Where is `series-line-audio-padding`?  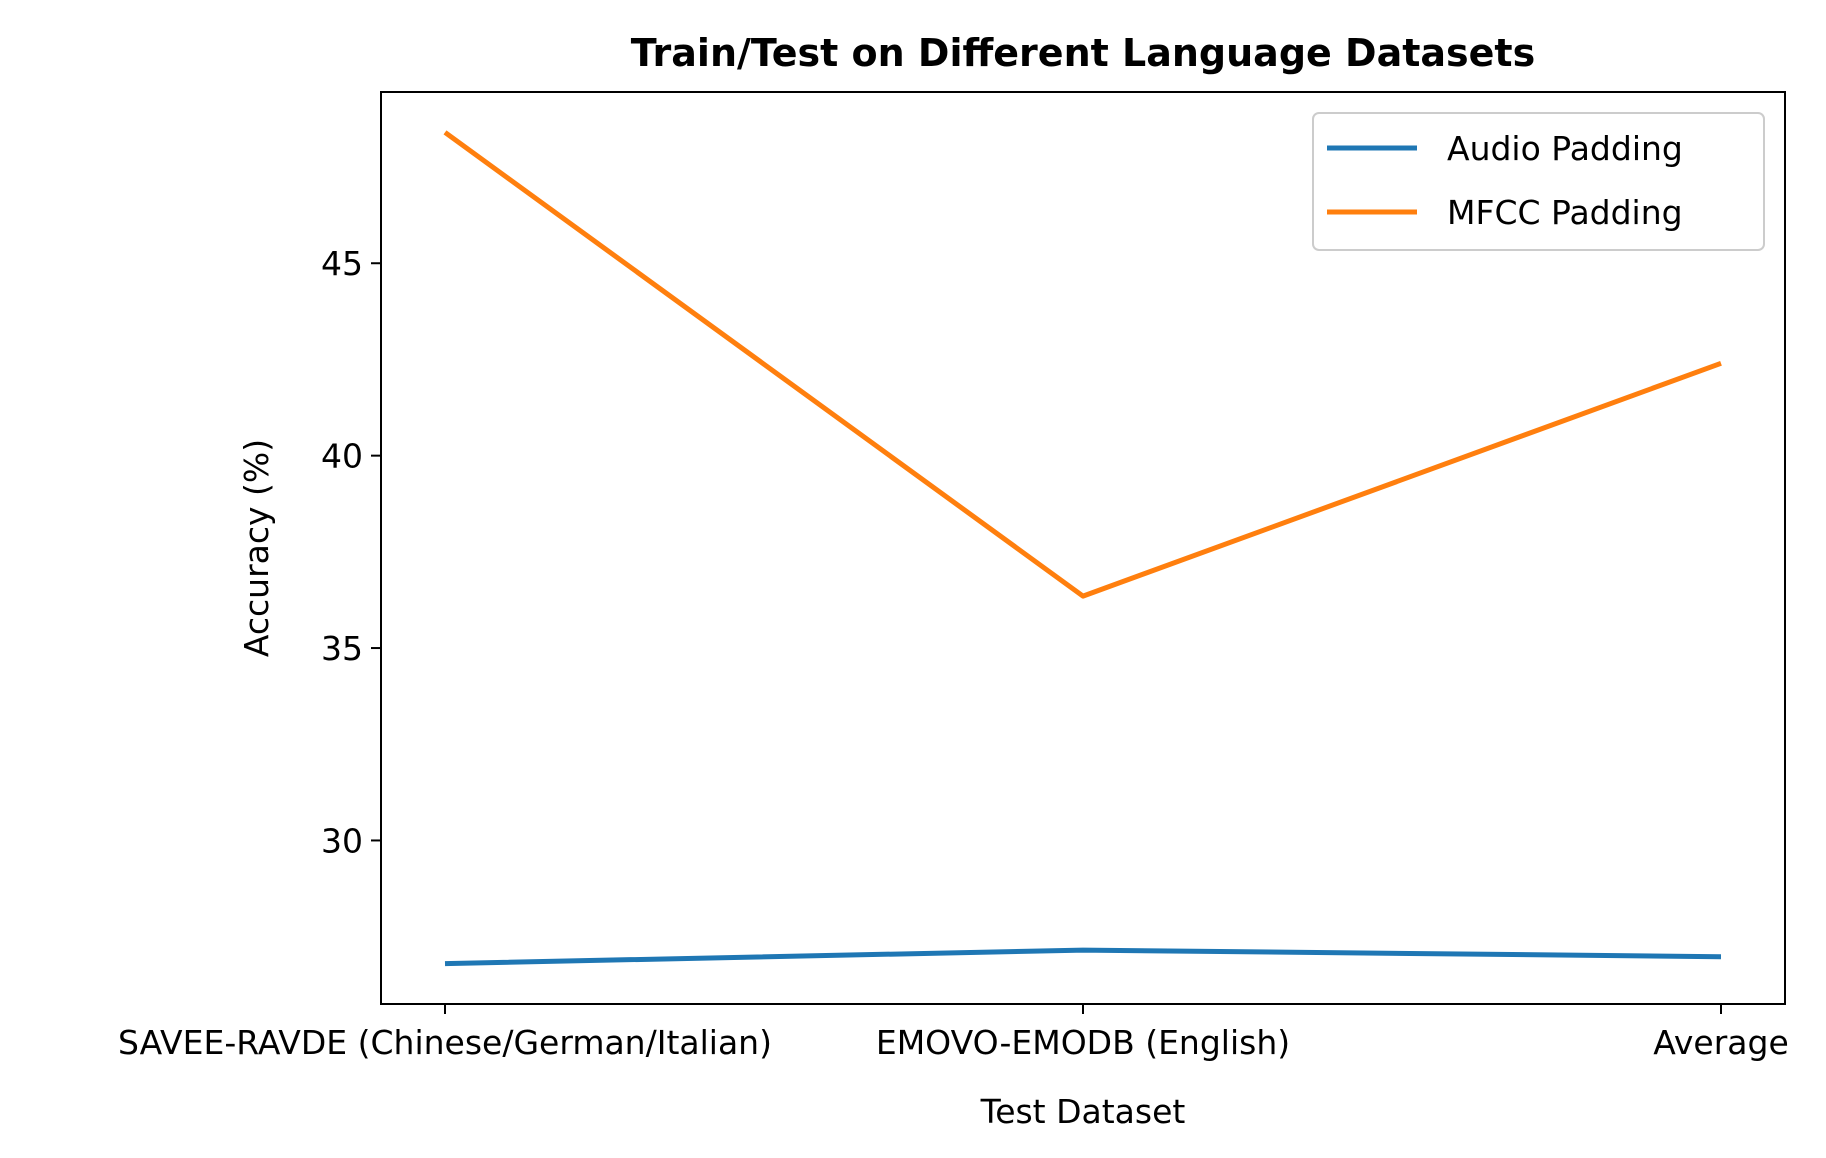
series-line-audio-padding is located at coordinates (1083, 957).